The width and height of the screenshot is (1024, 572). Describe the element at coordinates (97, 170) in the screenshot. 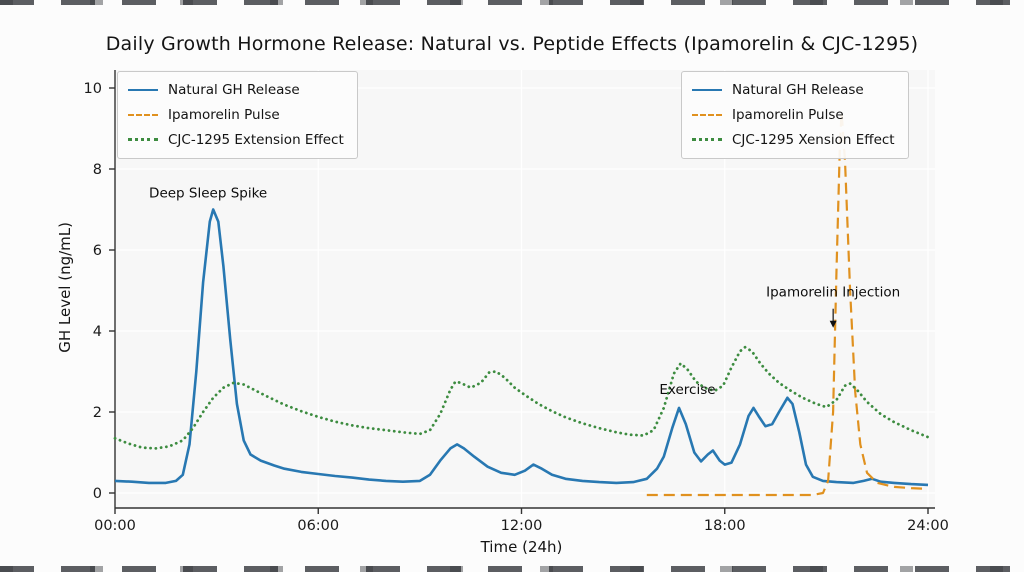

I see `y-tick-label: 8` at that location.